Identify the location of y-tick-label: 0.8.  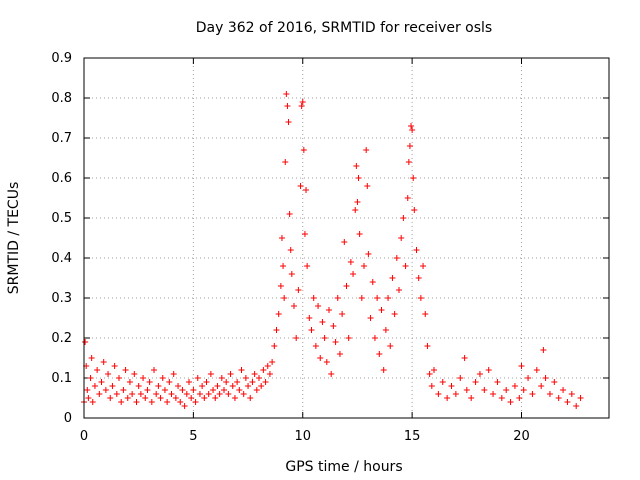
(61, 98).